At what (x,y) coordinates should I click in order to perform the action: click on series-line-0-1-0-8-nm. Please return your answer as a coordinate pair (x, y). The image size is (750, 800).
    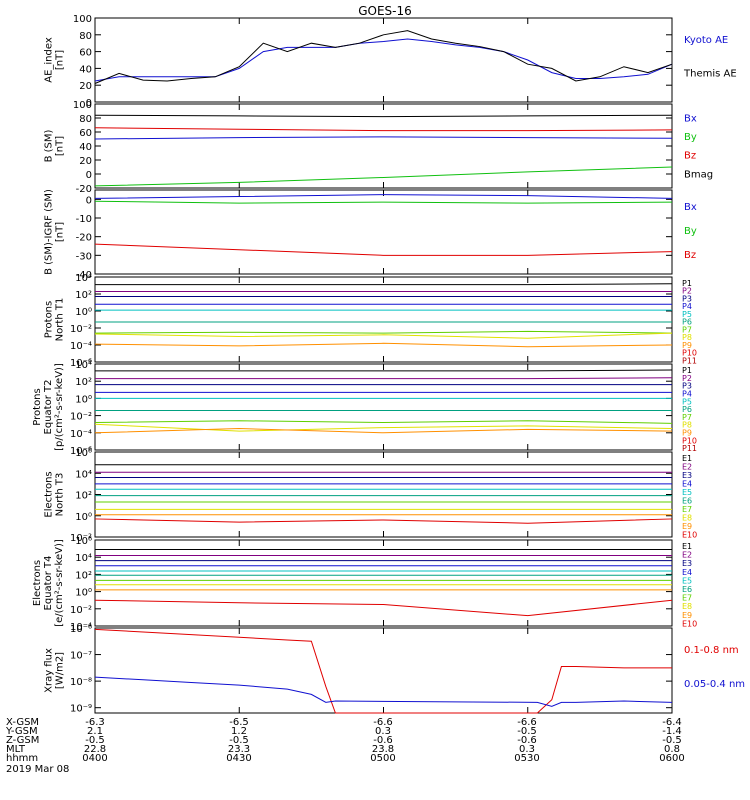
    Looking at the image, I should click on (383, 671).